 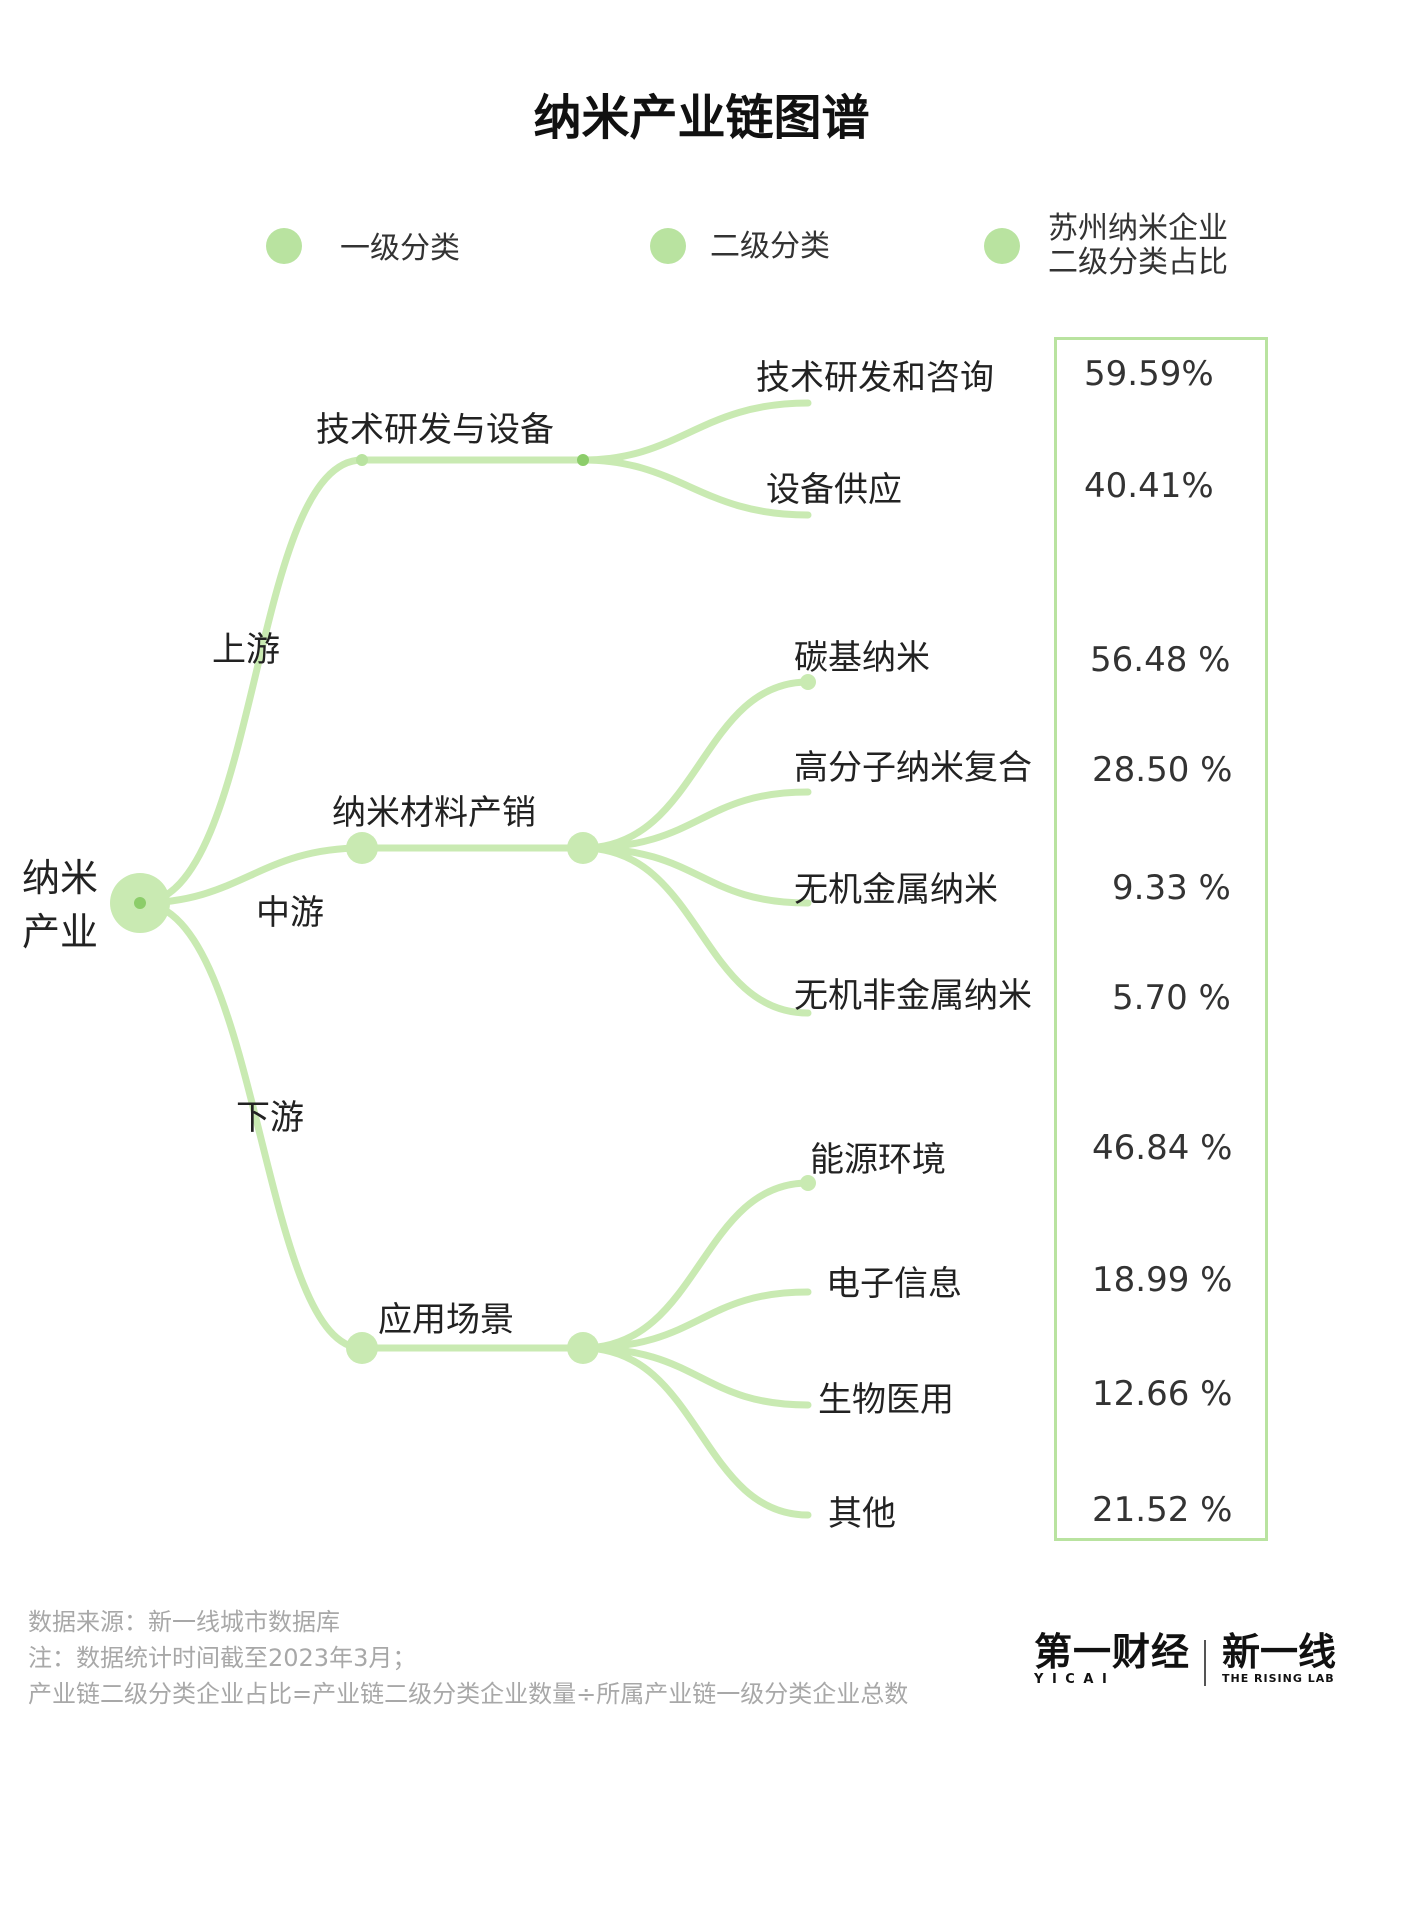 What do you see at coordinates (894, 1284) in the screenshot?
I see `level2-label: 电子信息` at bounding box center [894, 1284].